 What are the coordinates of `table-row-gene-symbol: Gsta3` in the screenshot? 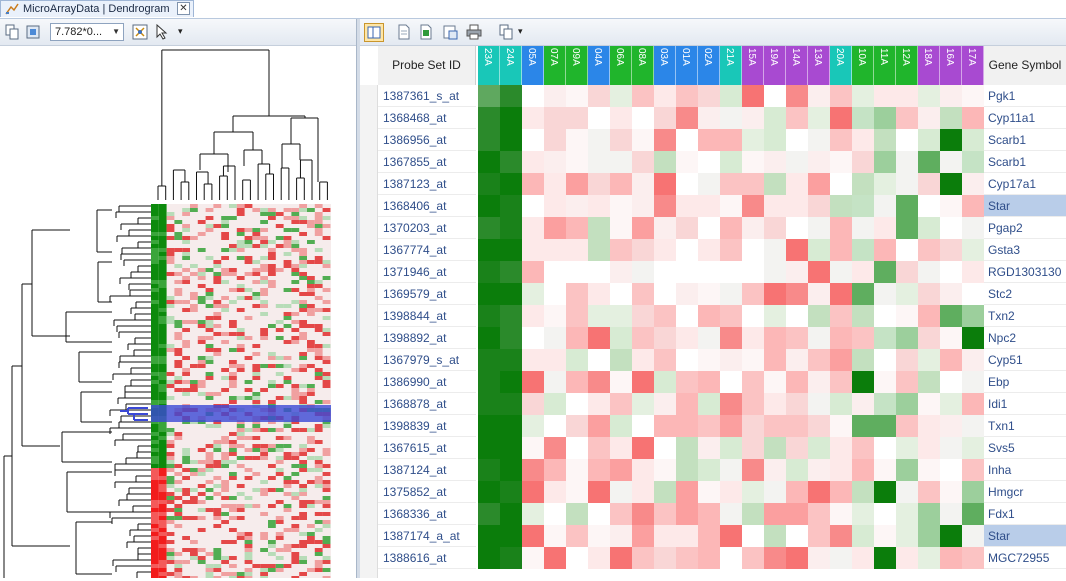 It's located at (1025, 250).